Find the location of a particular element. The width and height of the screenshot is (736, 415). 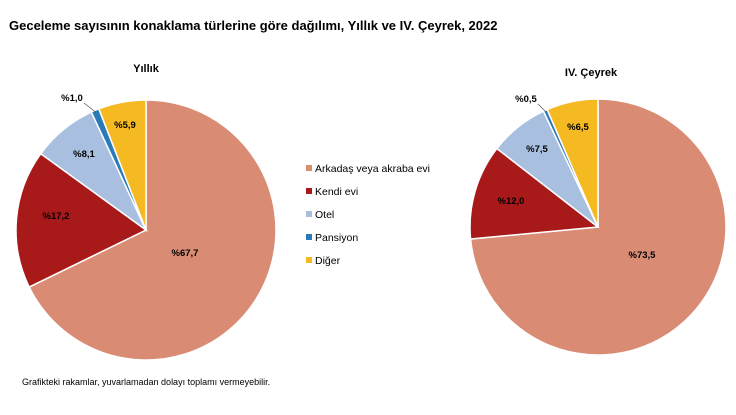

legend-entry: Diğer is located at coordinates (328, 261).